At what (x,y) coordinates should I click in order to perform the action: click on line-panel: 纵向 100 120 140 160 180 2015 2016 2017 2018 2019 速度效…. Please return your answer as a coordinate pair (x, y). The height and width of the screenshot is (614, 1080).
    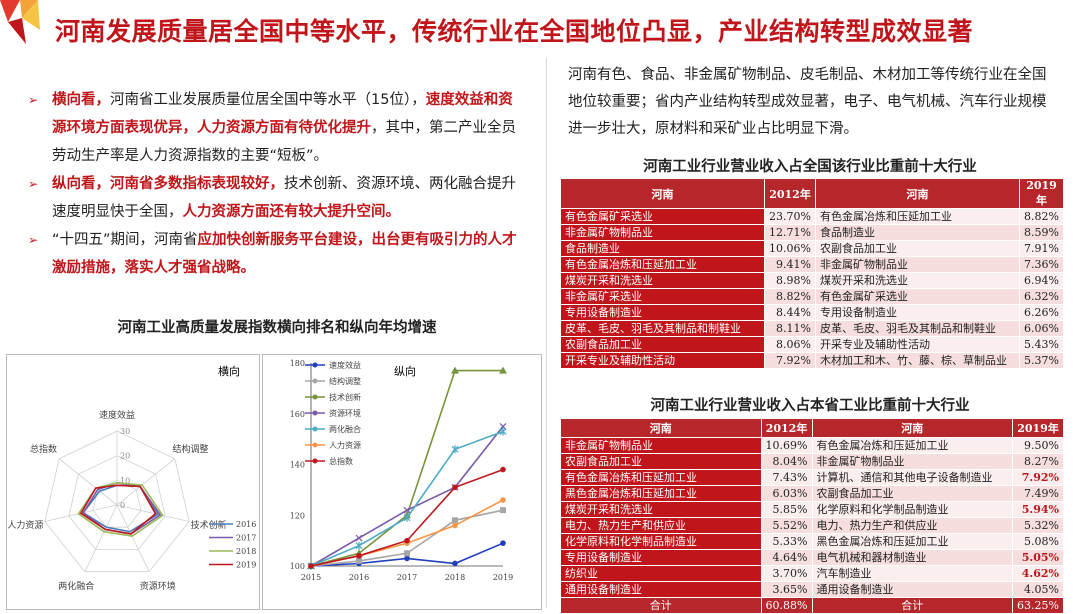
    Looking at the image, I should click on (402, 482).